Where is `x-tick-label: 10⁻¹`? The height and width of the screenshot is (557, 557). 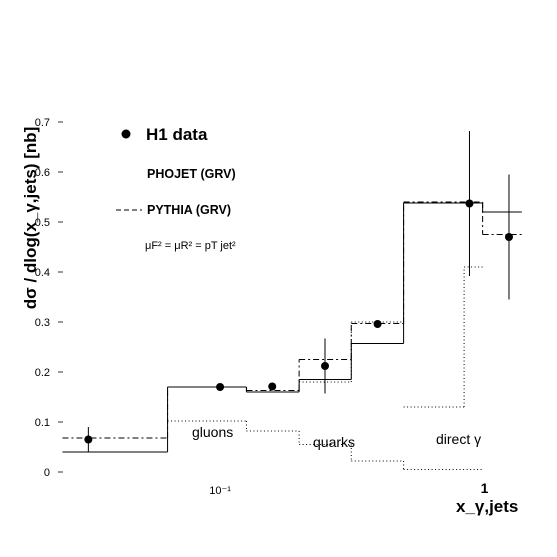
x-tick-label: 10⁻¹ is located at coordinates (220, 491).